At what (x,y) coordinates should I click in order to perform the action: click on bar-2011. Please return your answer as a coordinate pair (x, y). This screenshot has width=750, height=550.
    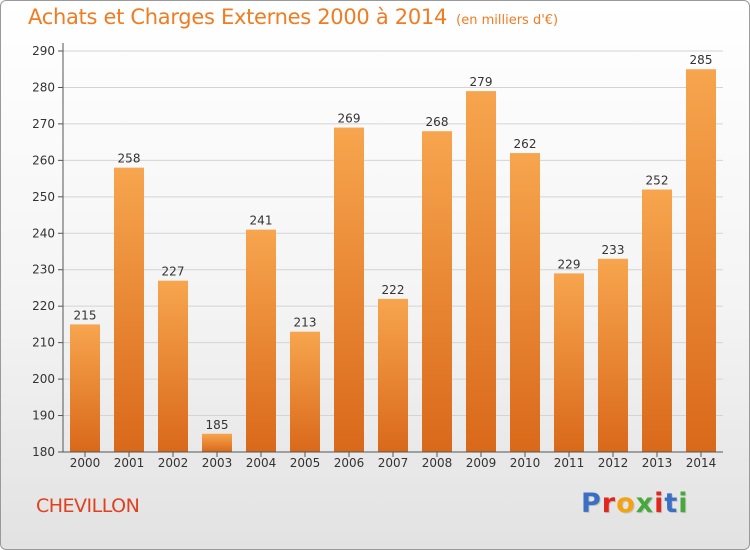
    Looking at the image, I should click on (569, 362).